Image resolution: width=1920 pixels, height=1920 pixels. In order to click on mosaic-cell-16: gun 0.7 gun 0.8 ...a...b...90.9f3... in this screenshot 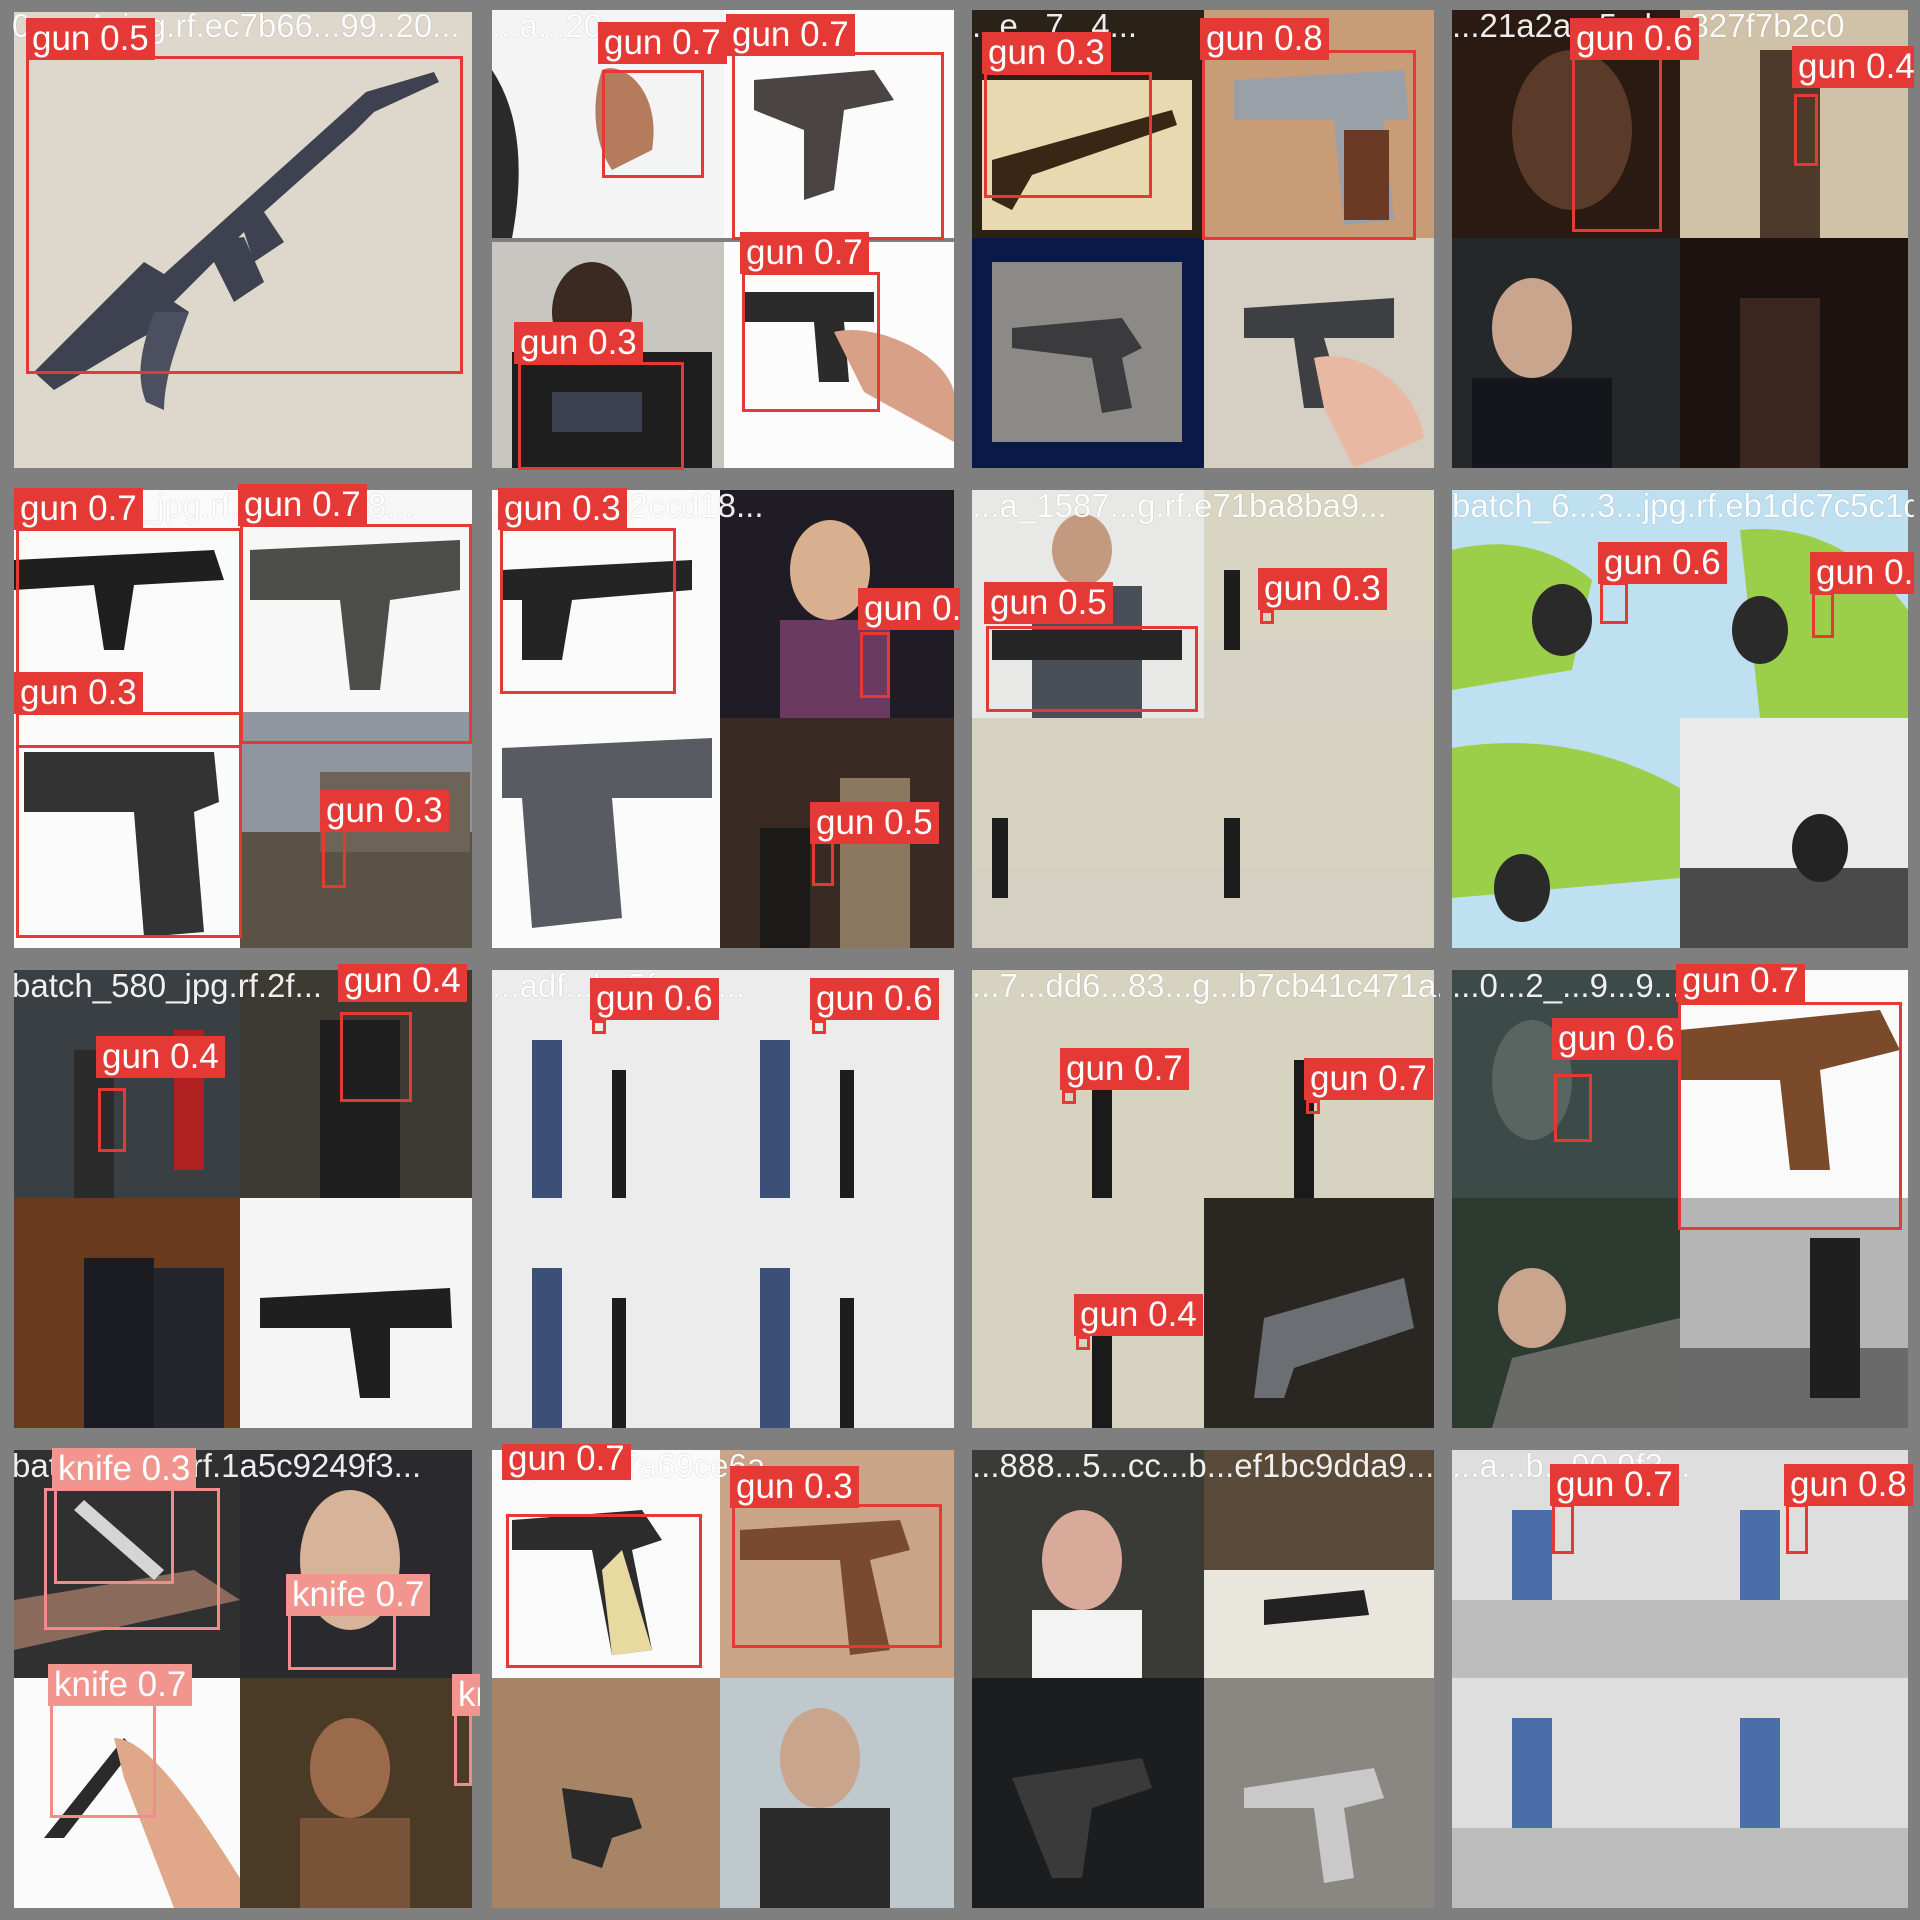, I will do `click(1680, 1679)`.